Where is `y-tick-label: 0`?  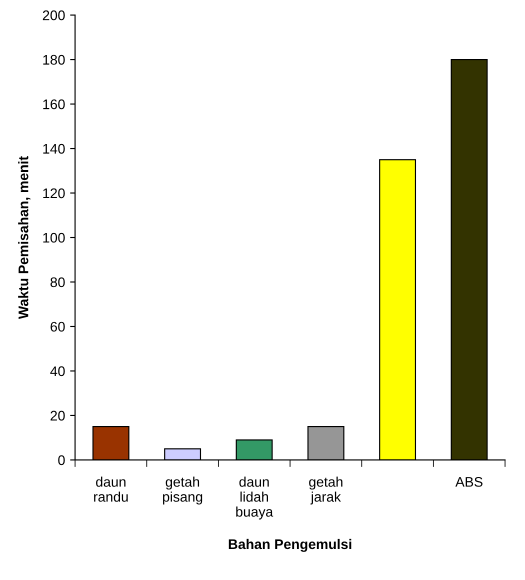
y-tick-label: 0 is located at coordinates (61, 460).